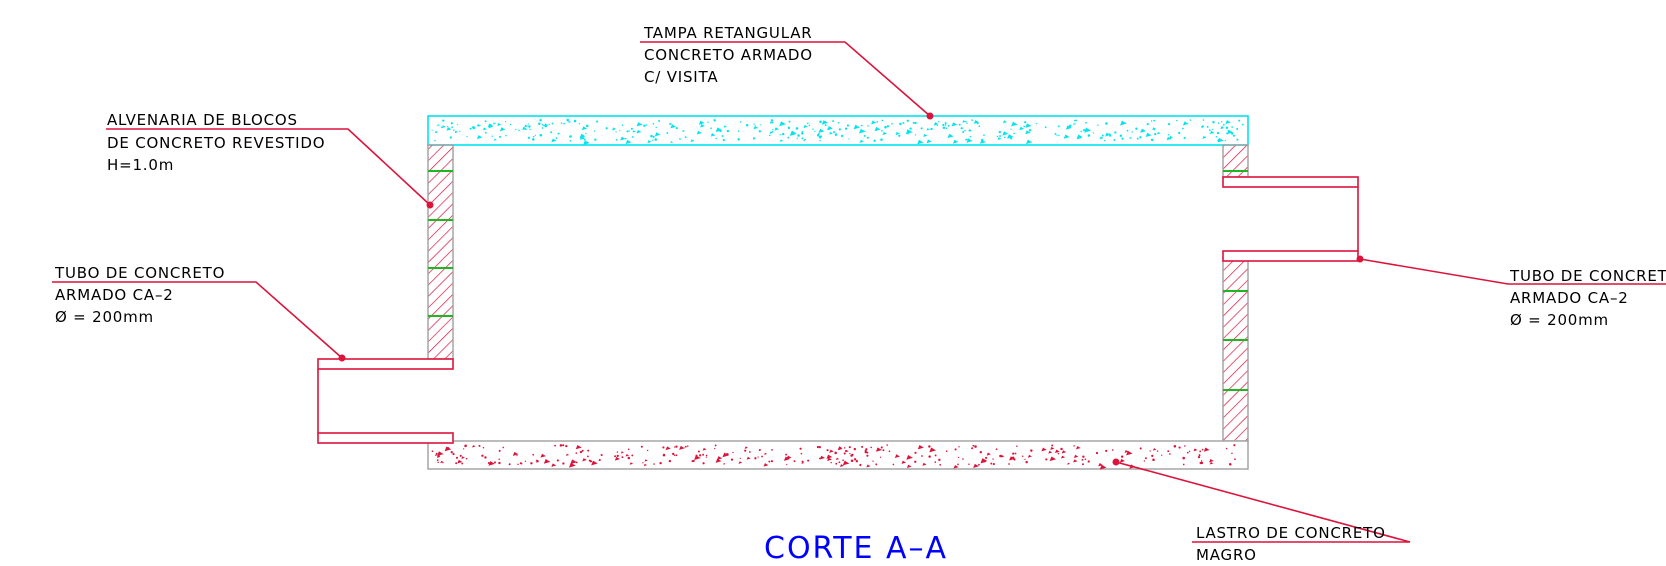 This screenshot has height=566, width=1666. I want to click on lid-label-line3: C/ VISITA, so click(681, 77).